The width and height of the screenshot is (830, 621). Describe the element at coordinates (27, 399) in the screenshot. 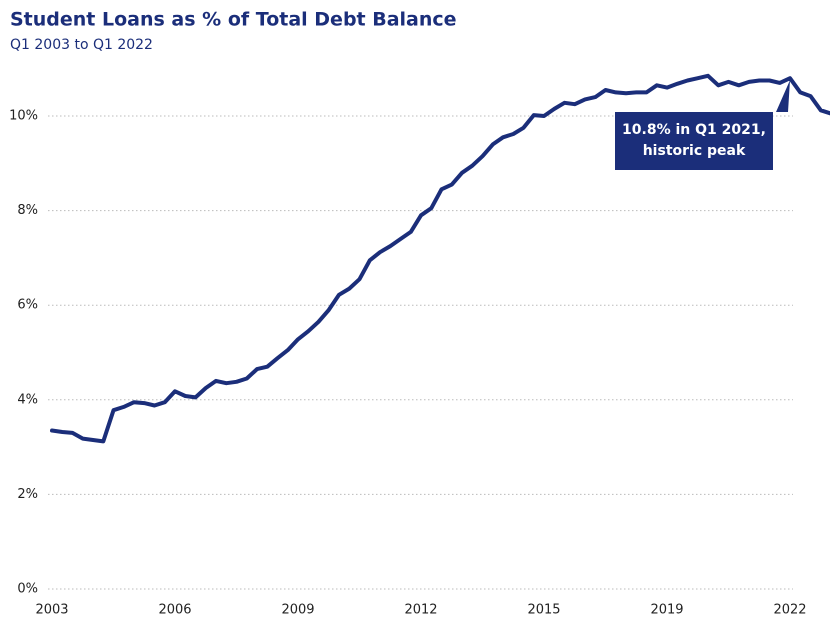

I see `y-tick-label: 4%` at that location.